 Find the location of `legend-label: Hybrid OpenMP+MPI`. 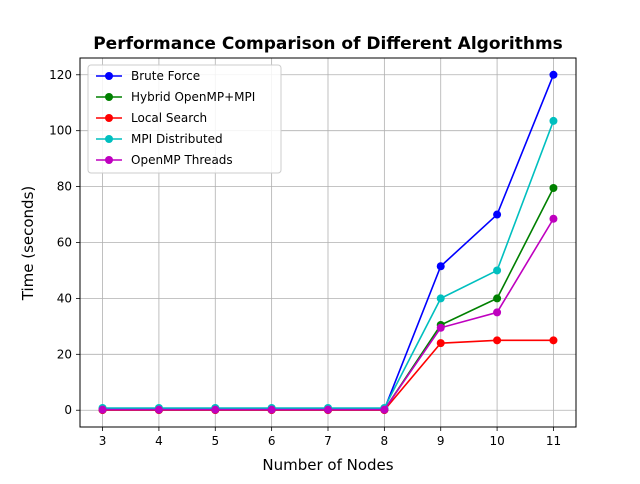

legend-label: Hybrid OpenMP+MPI is located at coordinates (193, 97).